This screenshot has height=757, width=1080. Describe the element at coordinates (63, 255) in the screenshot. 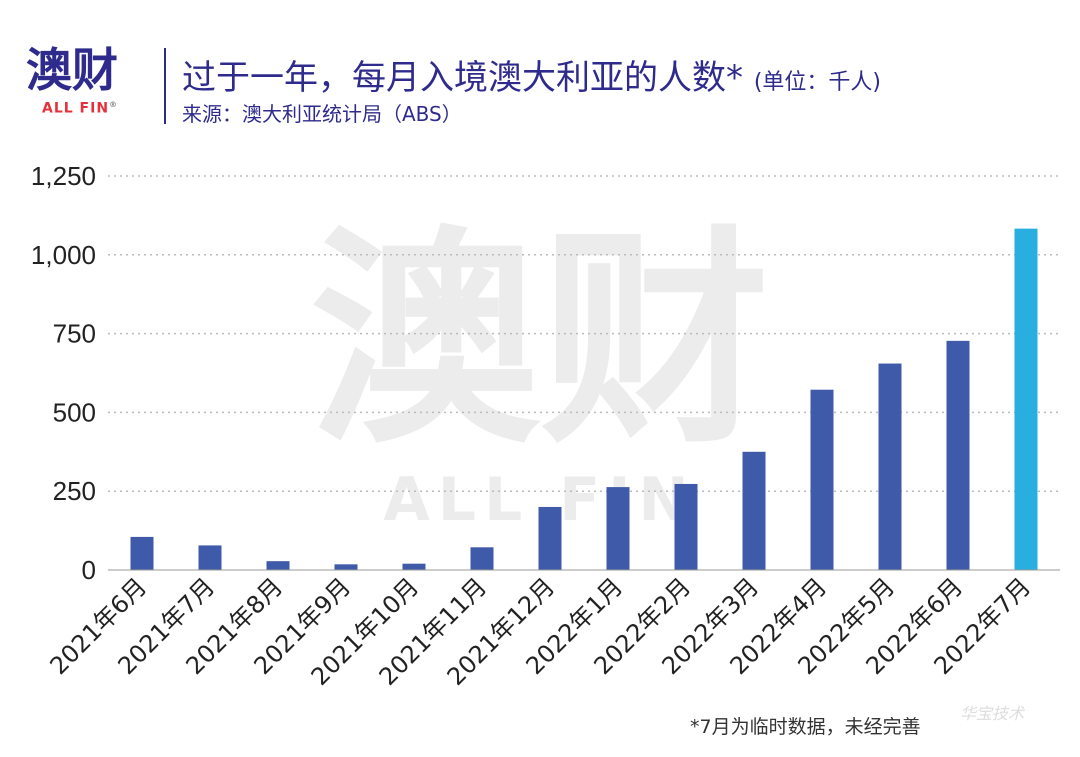

I see `y-tick-label: 1,000` at that location.